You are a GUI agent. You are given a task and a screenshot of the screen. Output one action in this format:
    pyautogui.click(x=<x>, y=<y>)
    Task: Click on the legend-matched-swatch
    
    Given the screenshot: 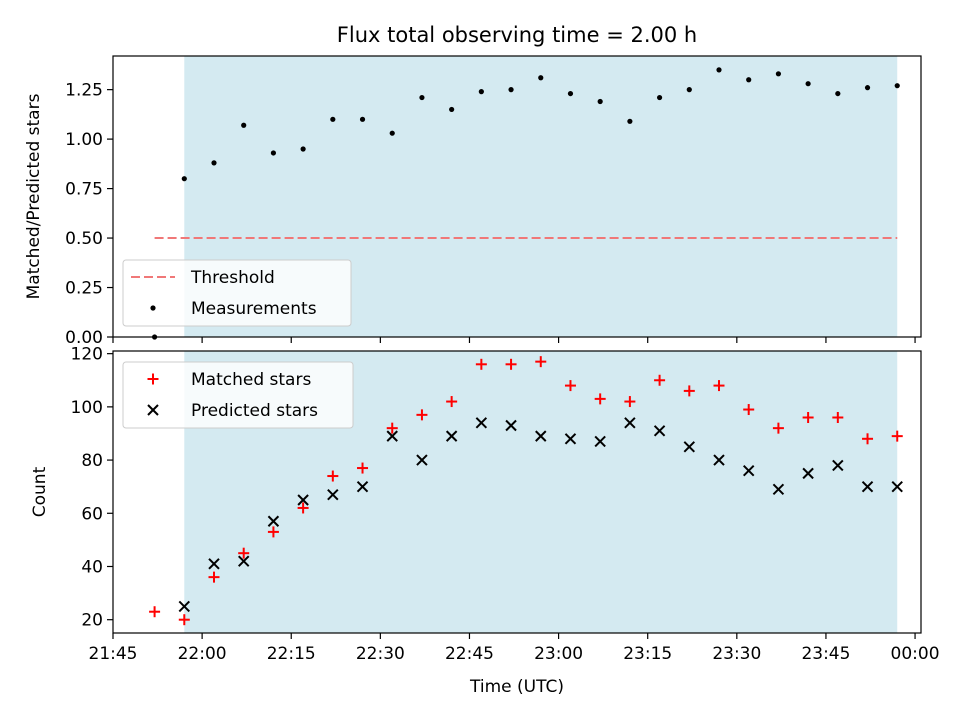 What is the action you would take?
    pyautogui.click(x=153, y=379)
    